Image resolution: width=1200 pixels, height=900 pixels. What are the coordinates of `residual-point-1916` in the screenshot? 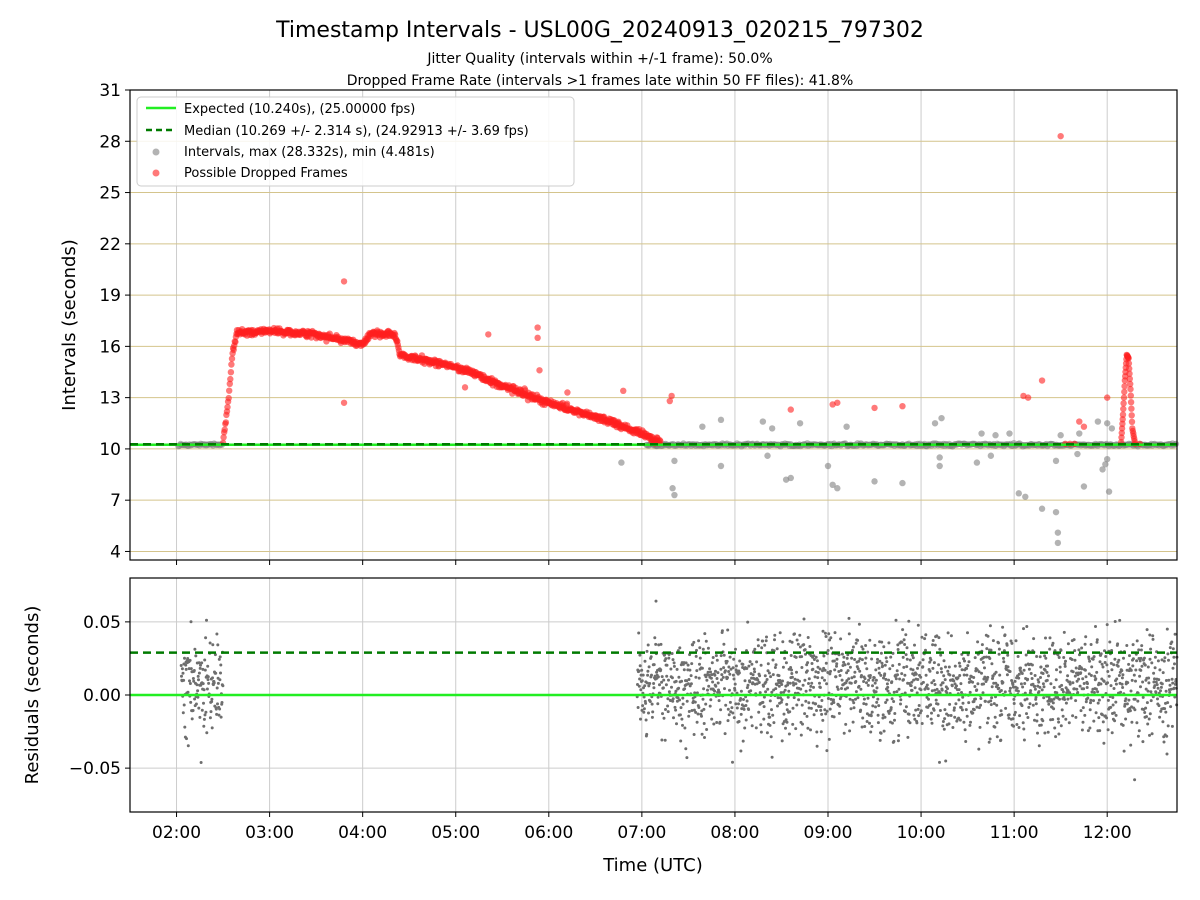 It's located at (1166, 712).